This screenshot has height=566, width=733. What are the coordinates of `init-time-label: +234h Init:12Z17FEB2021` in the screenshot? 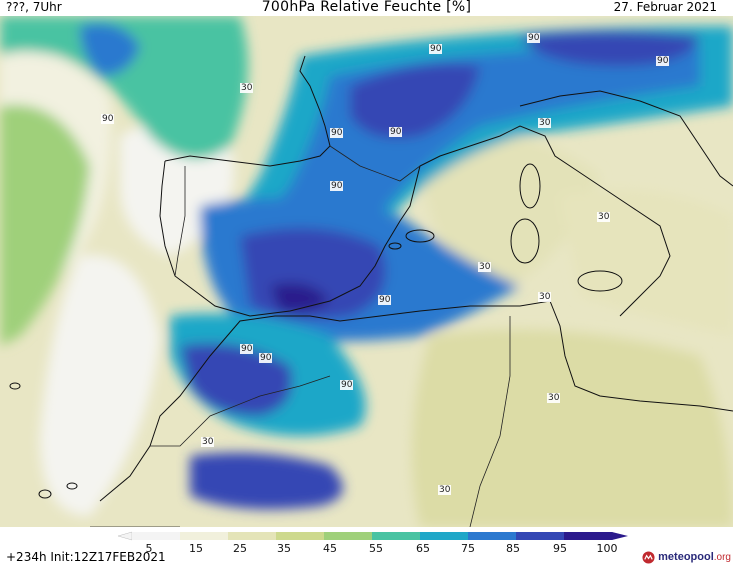 It's located at (86, 557).